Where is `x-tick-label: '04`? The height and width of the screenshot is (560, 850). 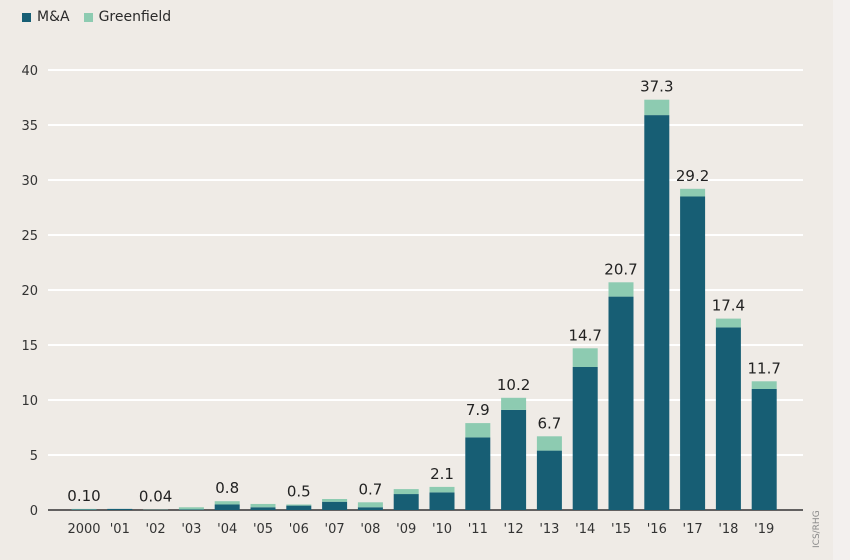
x-tick-label: '04 is located at coordinates (227, 529).